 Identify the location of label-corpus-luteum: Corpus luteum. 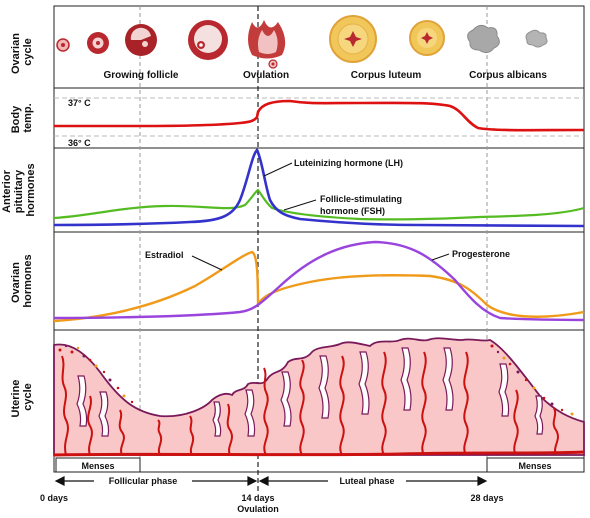
(386, 75).